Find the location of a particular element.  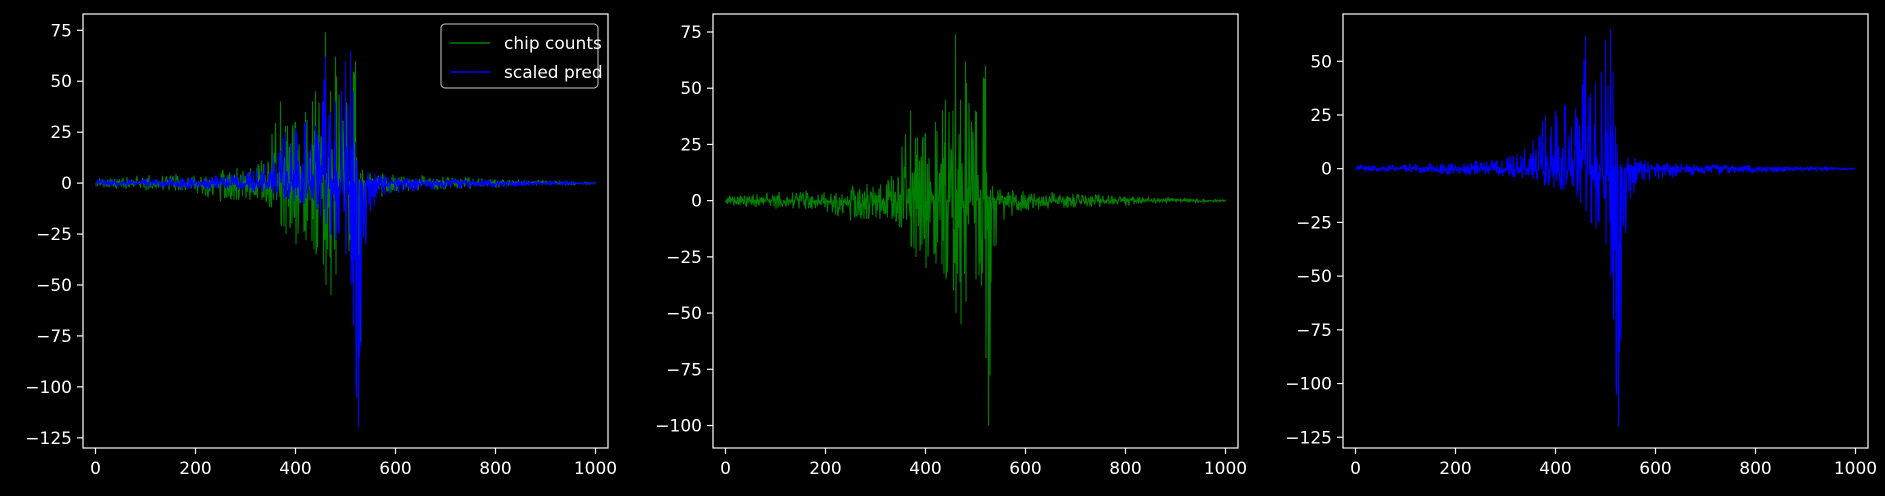

legend-label: chip counts is located at coordinates (553, 44).